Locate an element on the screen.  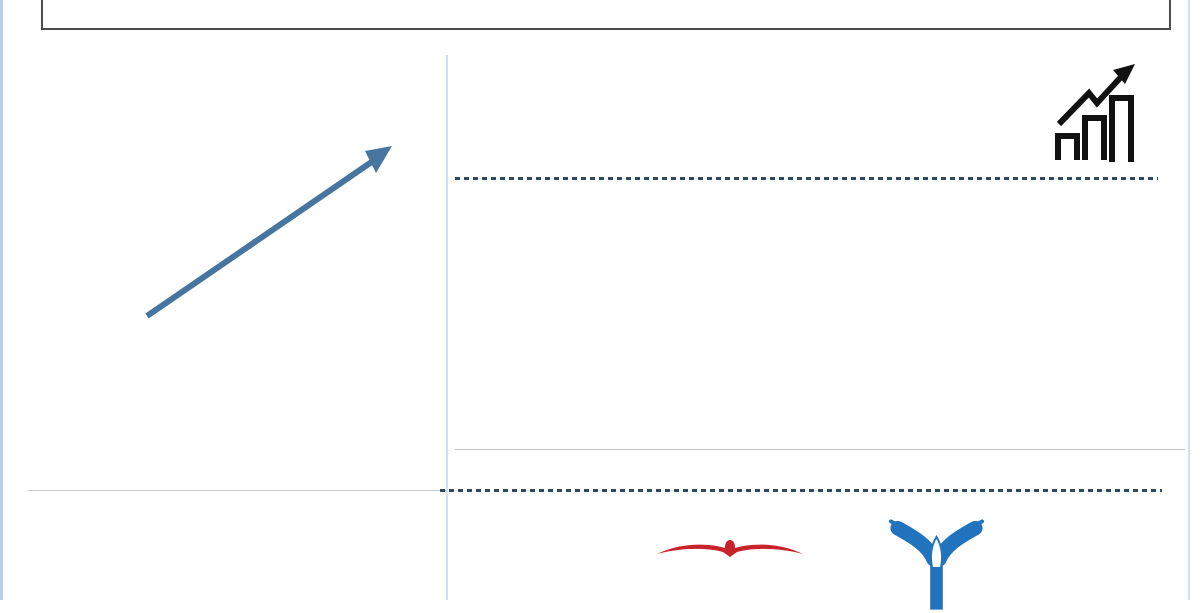
drone-usa-logo is located at coordinates (730, 548).